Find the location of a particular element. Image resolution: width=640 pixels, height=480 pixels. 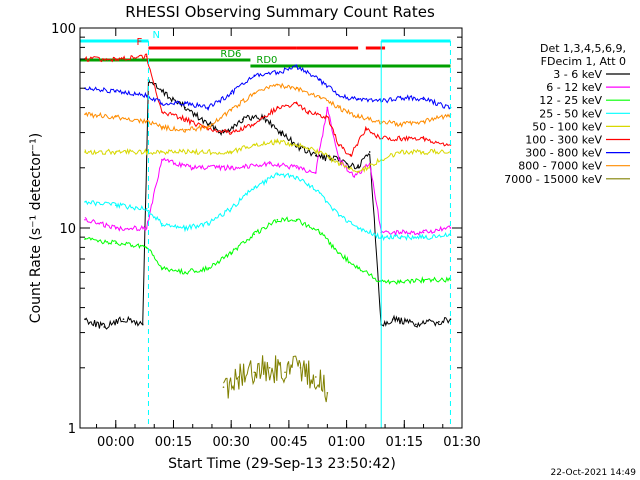

x-tick-label-3: 00:45 is located at coordinates (288, 442).